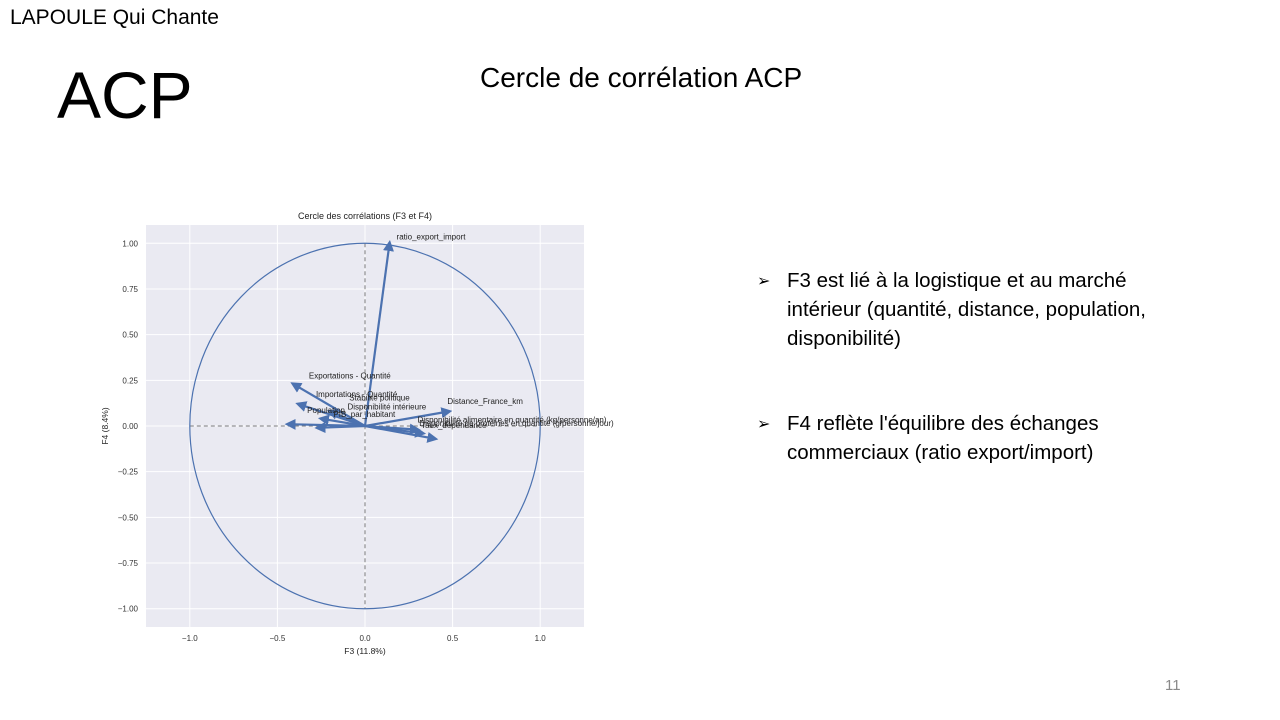 This screenshot has width=1280, height=720. Describe the element at coordinates (130, 289) in the screenshot. I see `y-tick-label: 0.75` at that location.